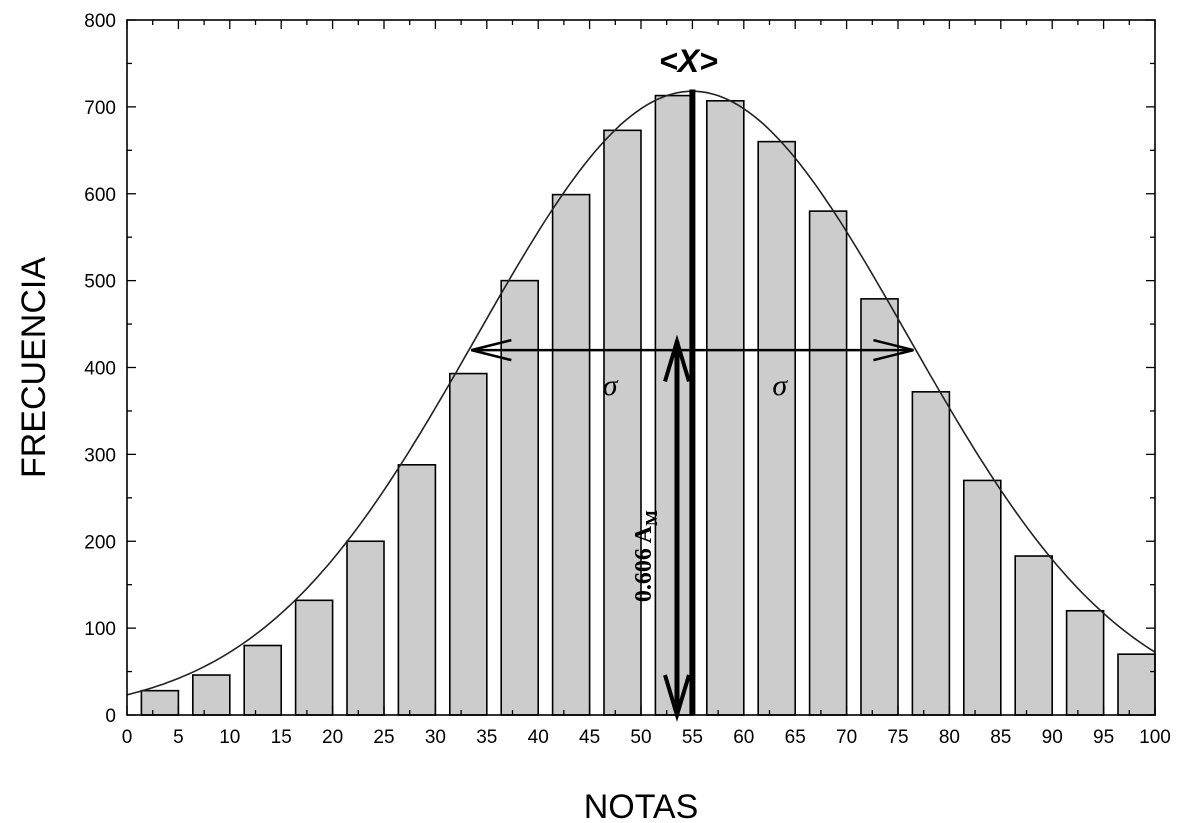  I want to click on x-tick-label: 90, so click(1052, 737).